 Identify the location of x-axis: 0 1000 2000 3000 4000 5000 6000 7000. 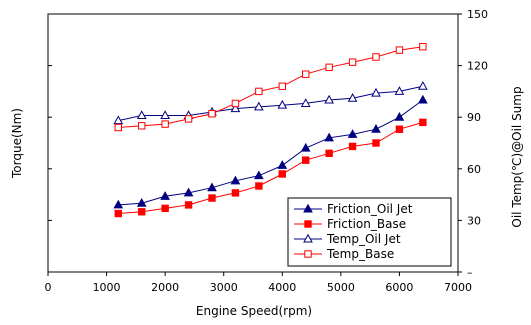
(258, 283).